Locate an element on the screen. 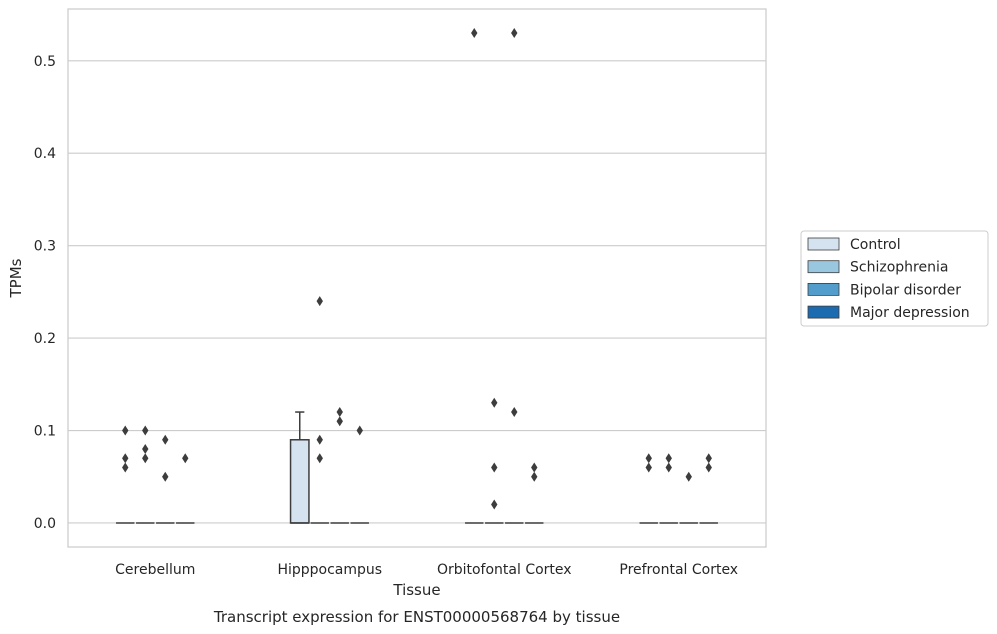 The height and width of the screenshot is (634, 997). legend-label: Schizophrenia is located at coordinates (899, 268).